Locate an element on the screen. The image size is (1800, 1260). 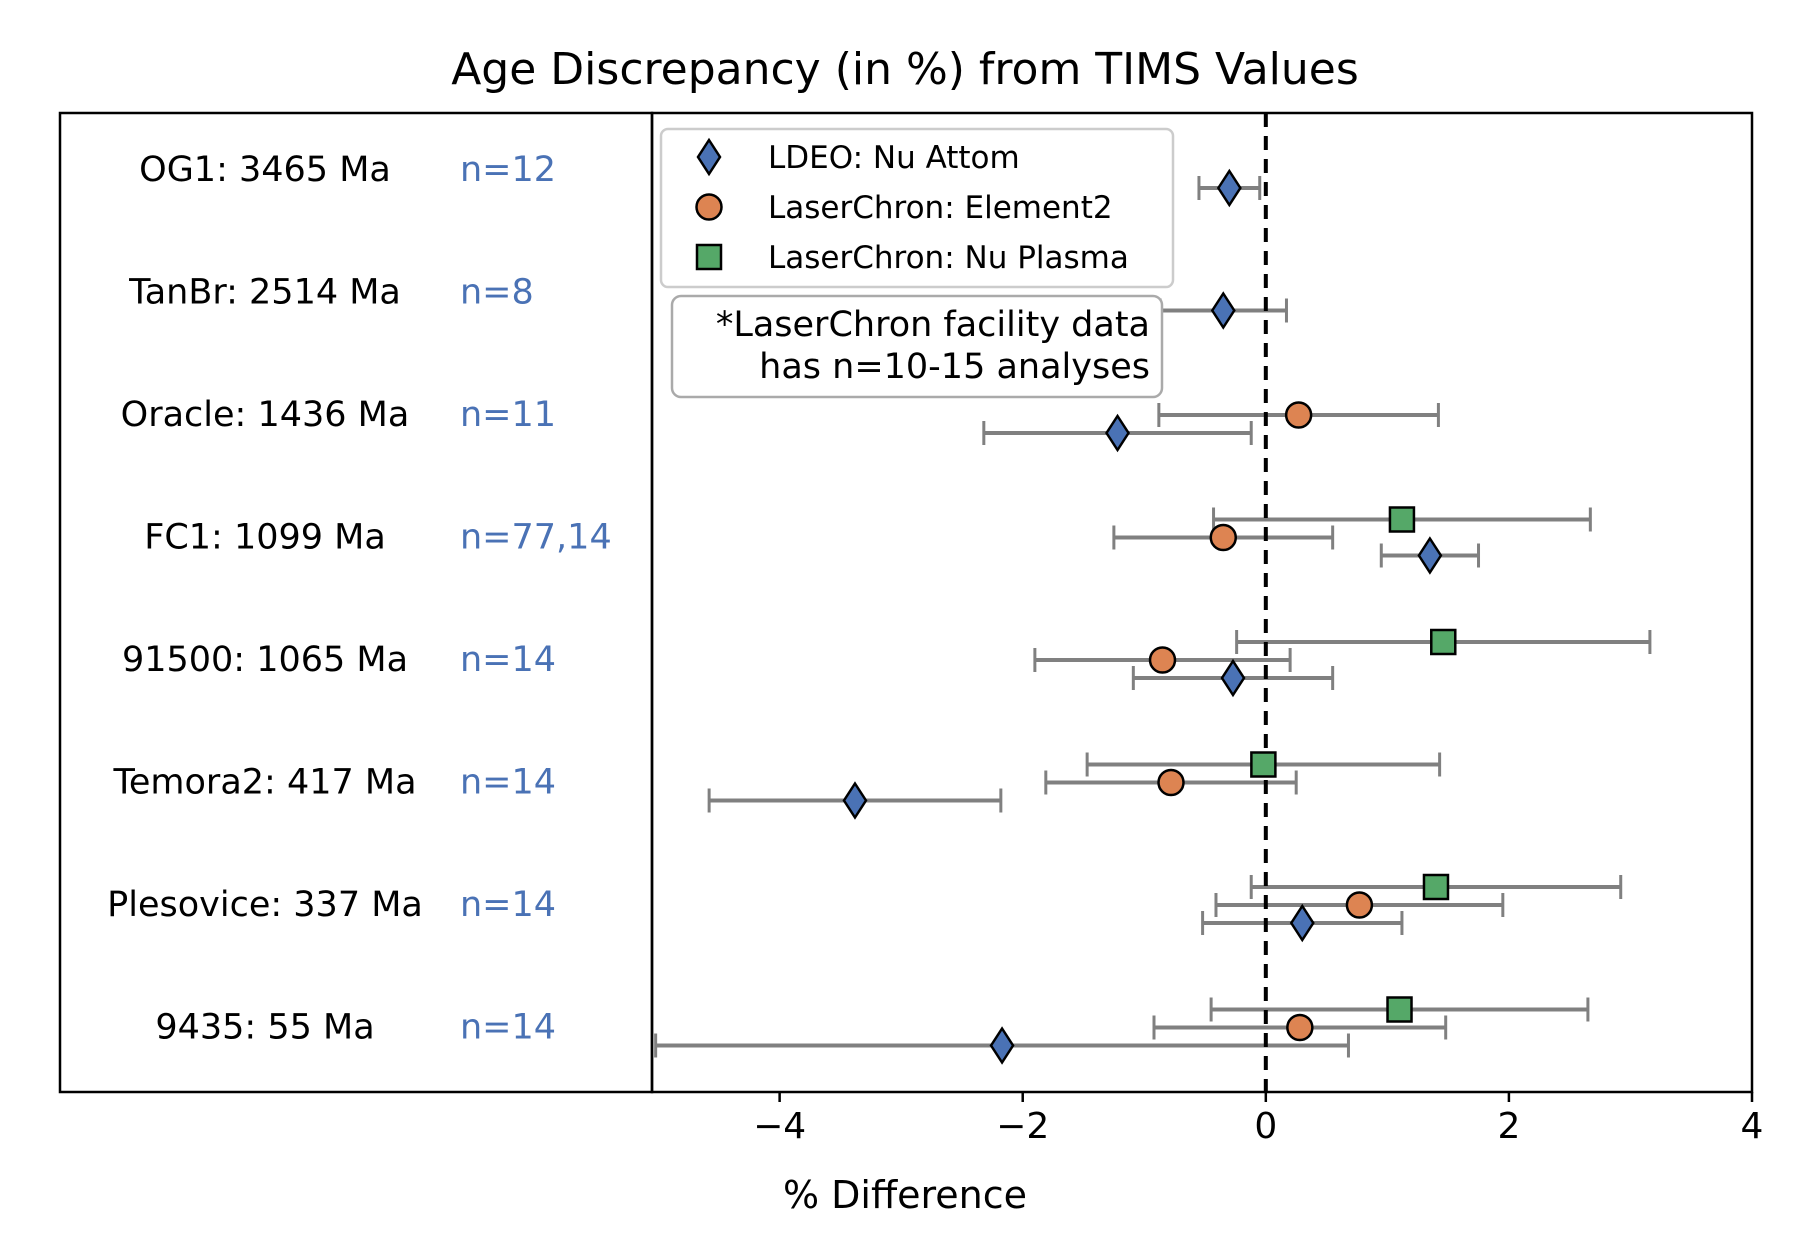
x-tick-label: 2 is located at coordinates (1508, 1126).